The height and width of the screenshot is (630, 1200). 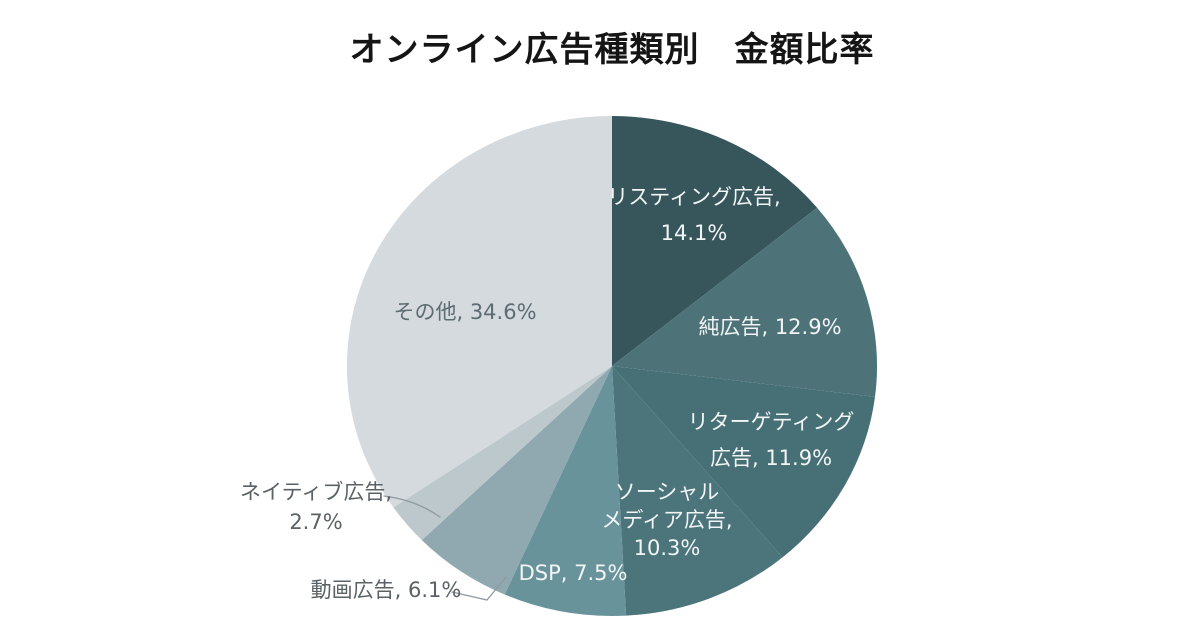 I want to click on pie-slice-listing, so click(x=715, y=241).